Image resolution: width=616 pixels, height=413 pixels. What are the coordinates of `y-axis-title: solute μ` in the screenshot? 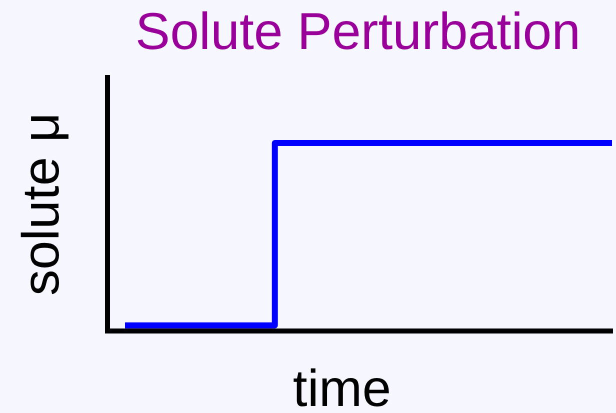 It's located at (41, 204).